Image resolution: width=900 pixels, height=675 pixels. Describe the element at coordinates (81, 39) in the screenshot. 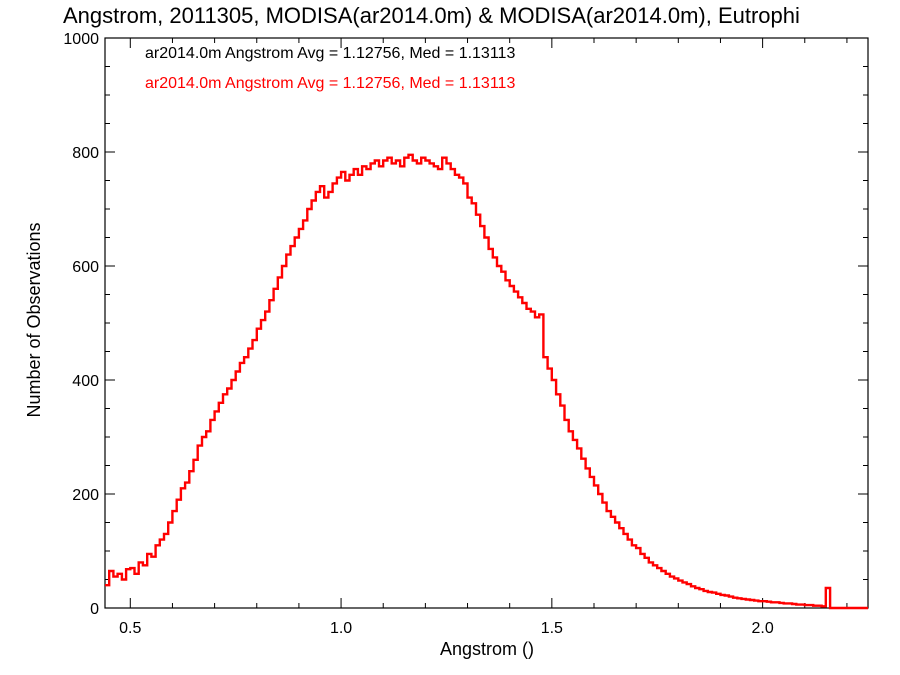

I see `y-tick-label-1000: 1000` at that location.